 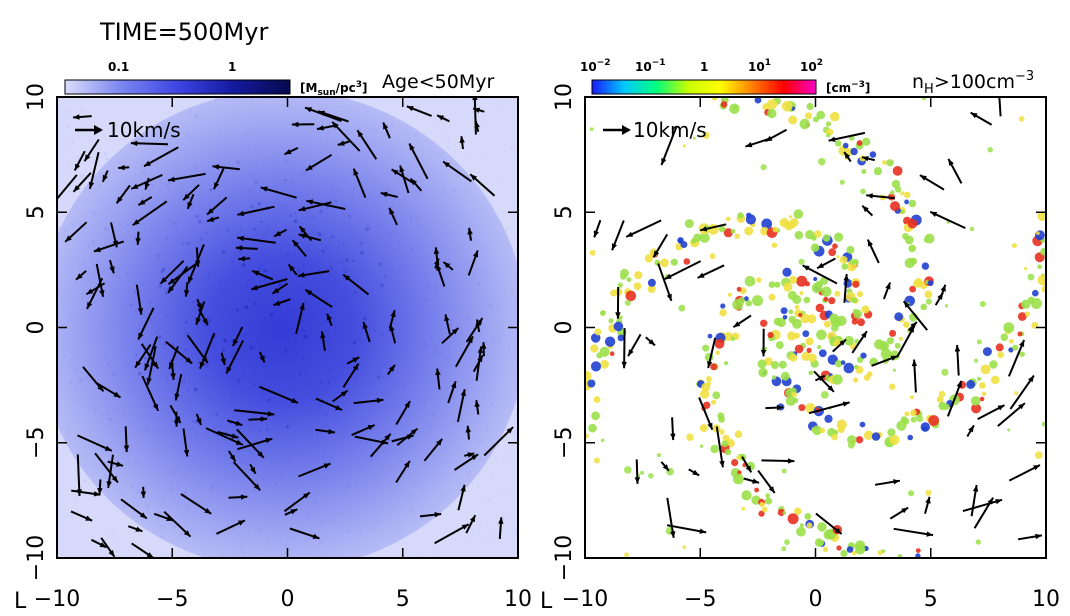 I want to click on left-cbar-tick-1: 1, so click(x=232, y=67).